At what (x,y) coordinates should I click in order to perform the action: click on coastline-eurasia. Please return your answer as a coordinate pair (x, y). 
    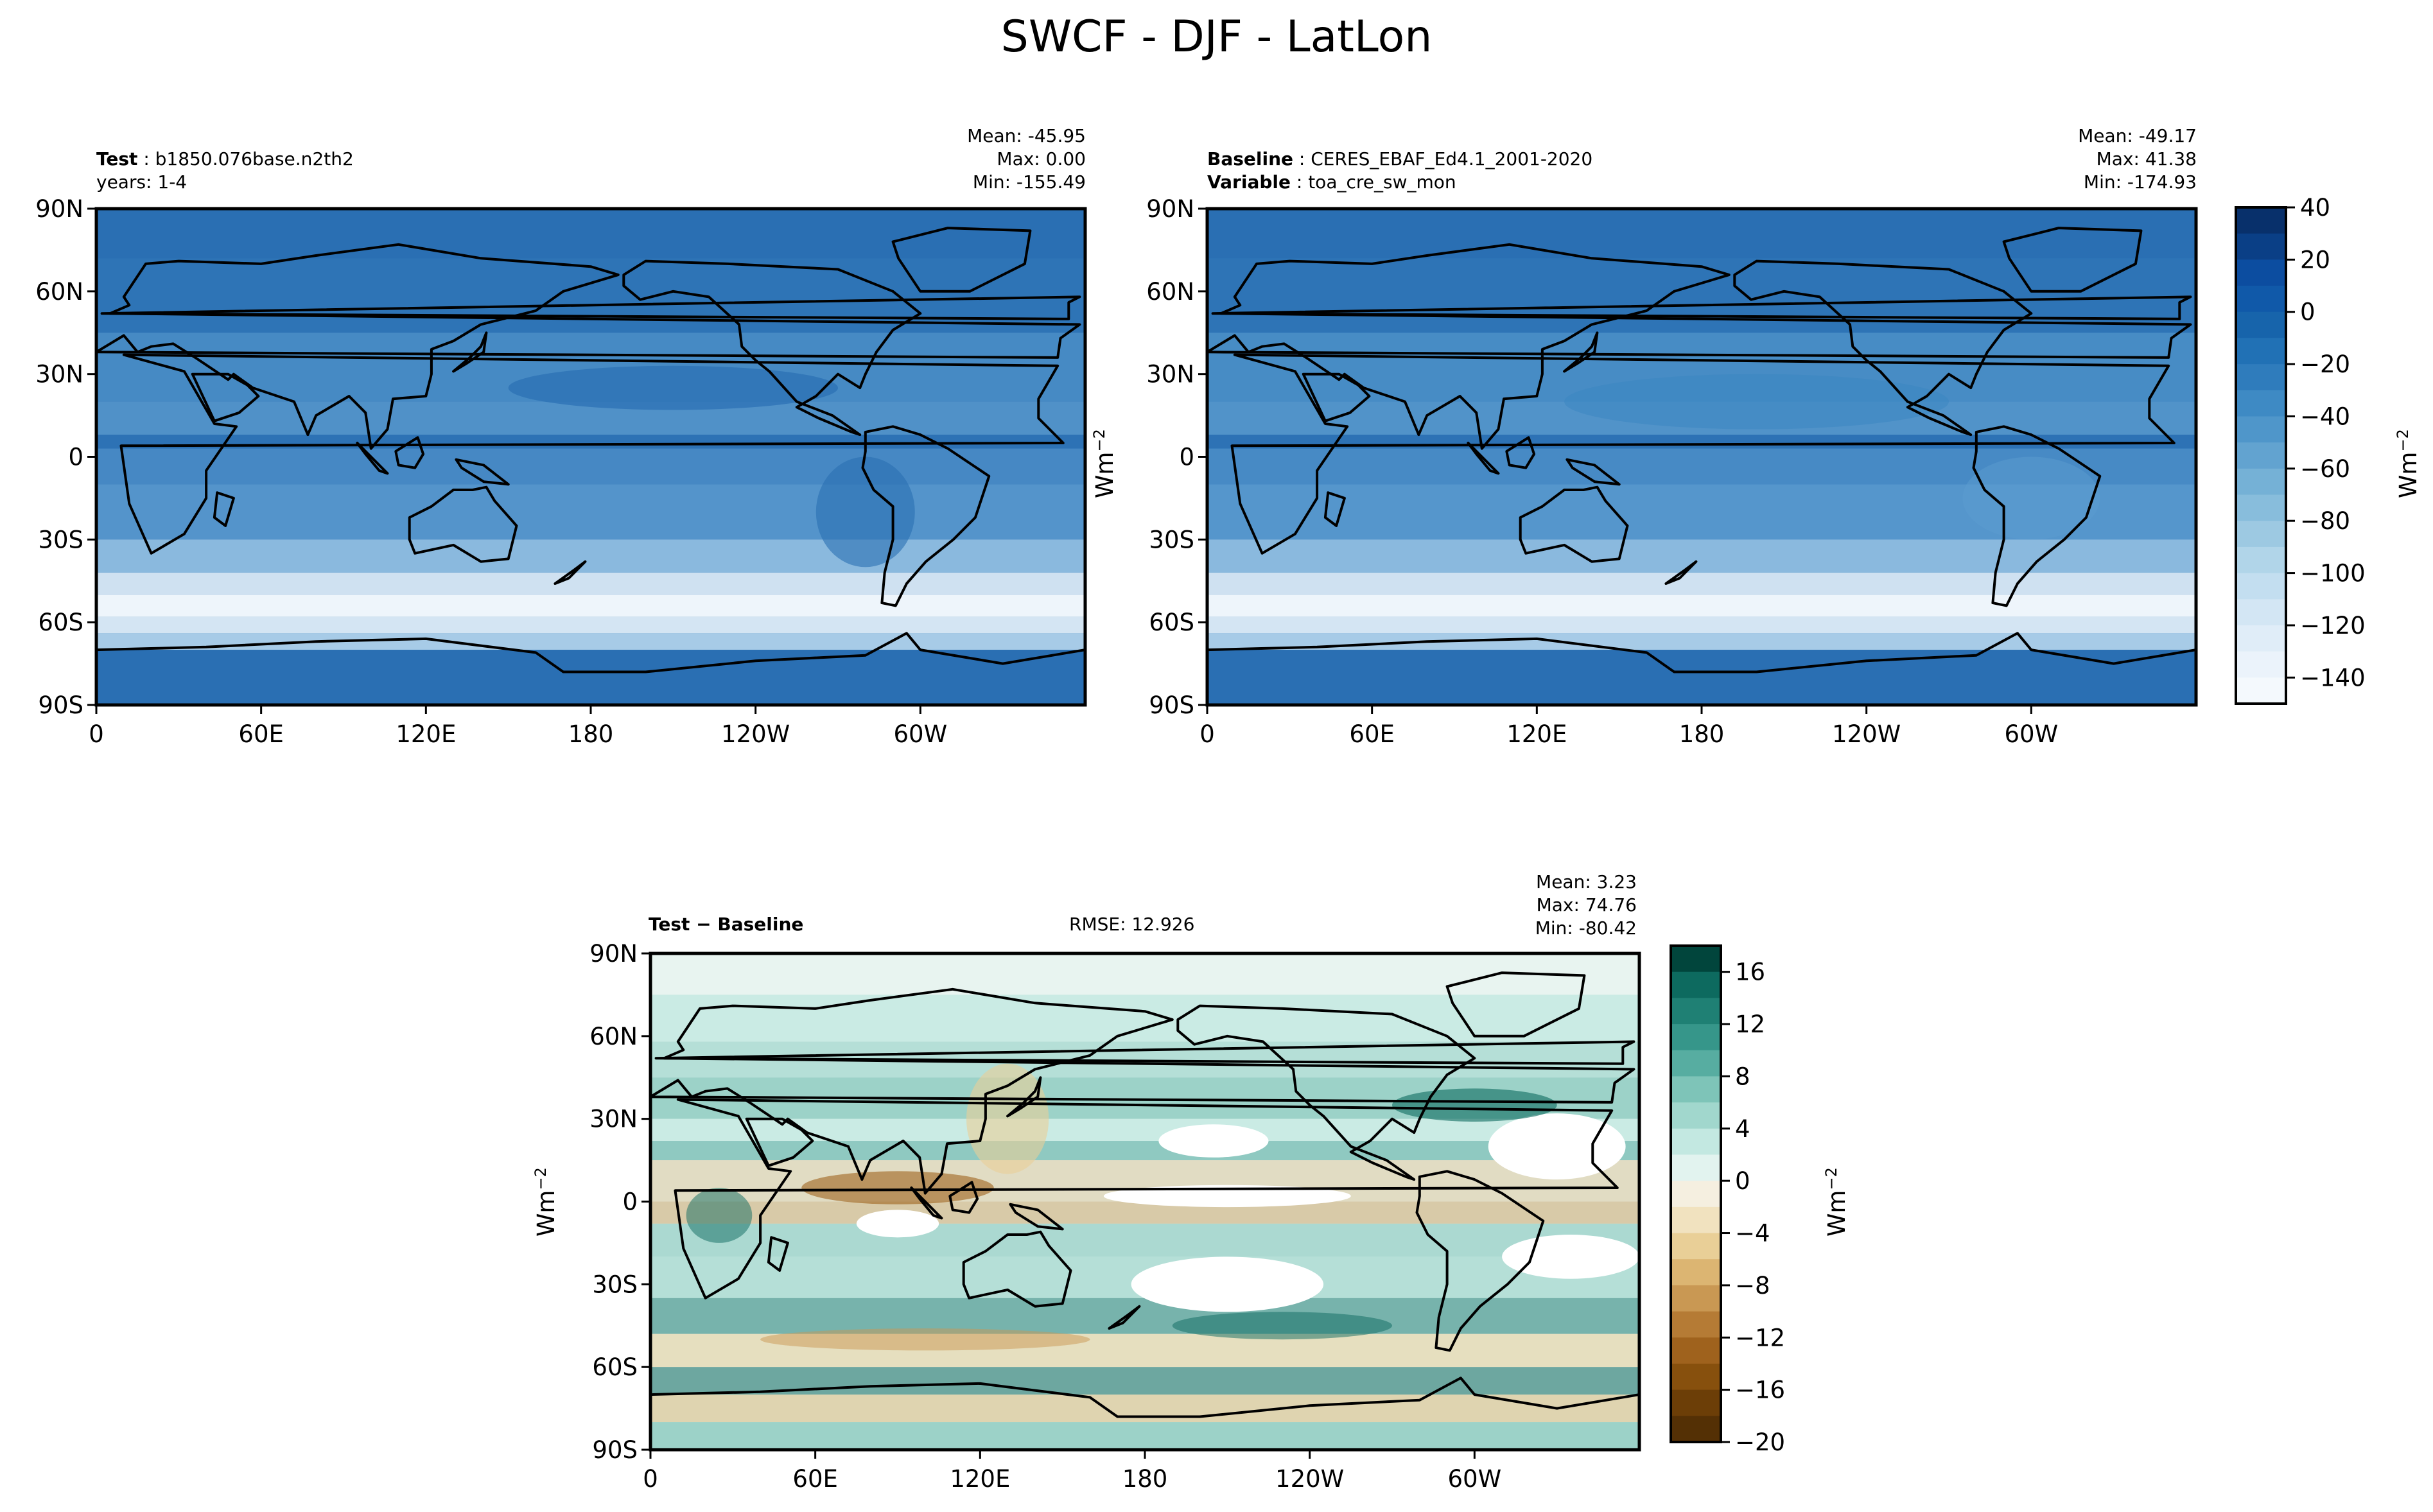
    Looking at the image, I should click on (1699, 346).